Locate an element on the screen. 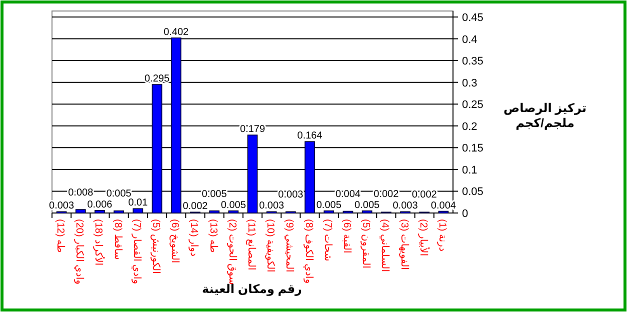  x-tick-label: (3) الفويهات is located at coordinates (404, 244).